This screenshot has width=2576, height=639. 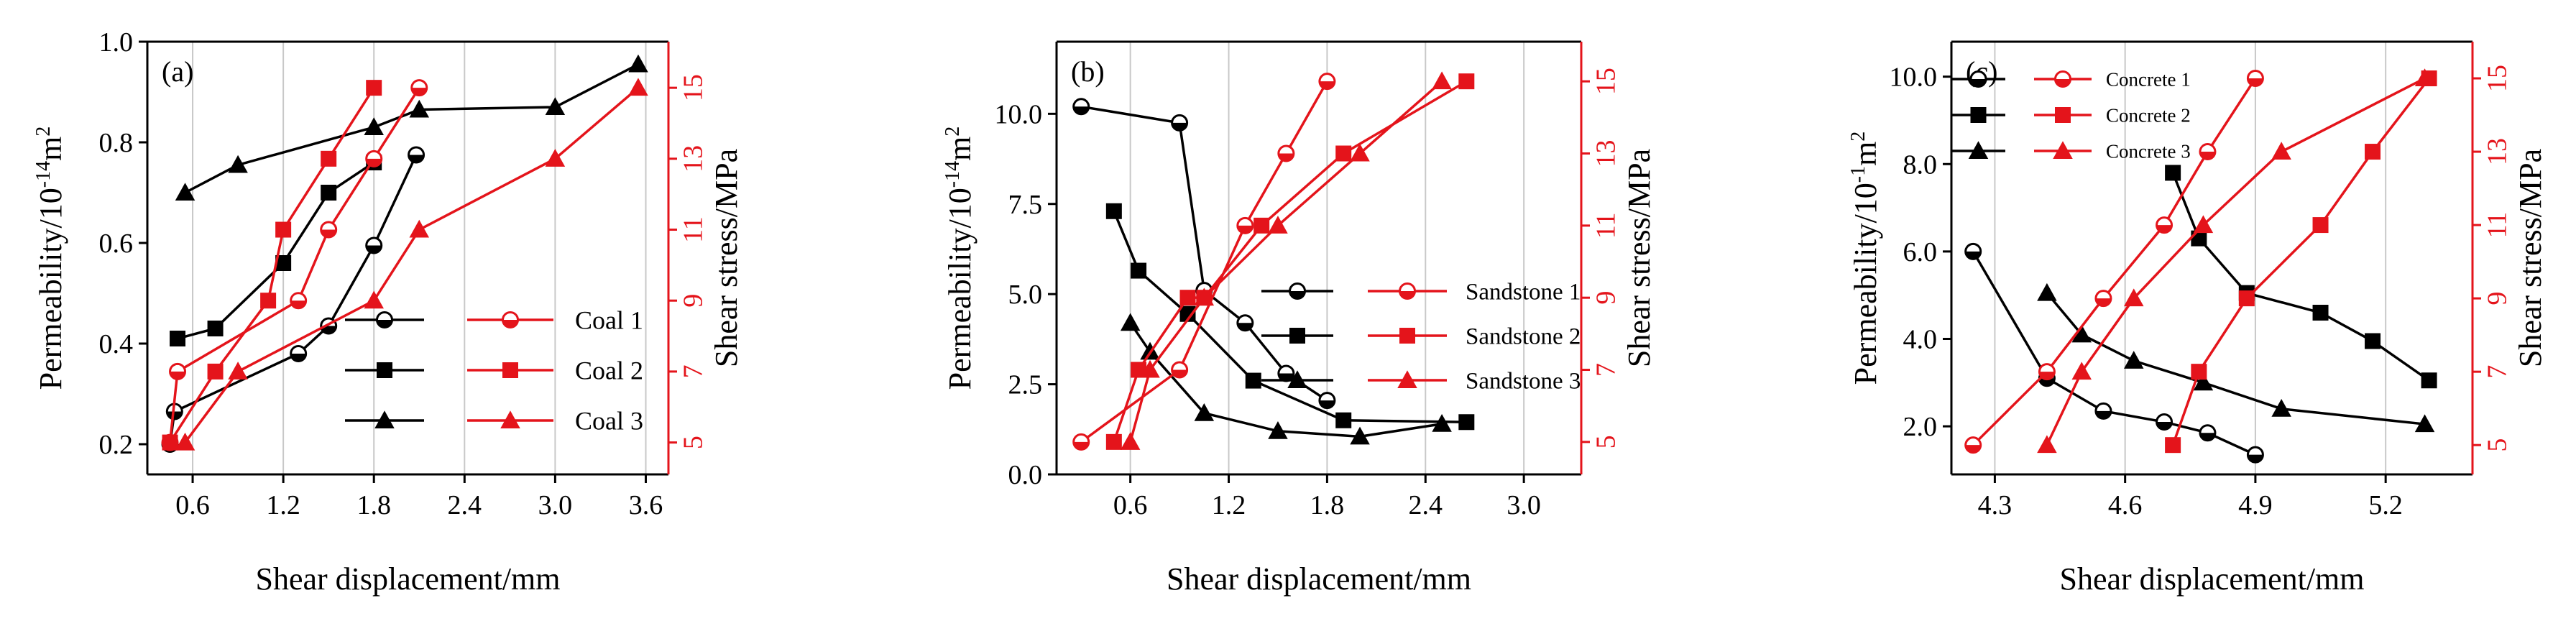 I want to click on data-point-3-1-highlight, so click(x=178, y=368).